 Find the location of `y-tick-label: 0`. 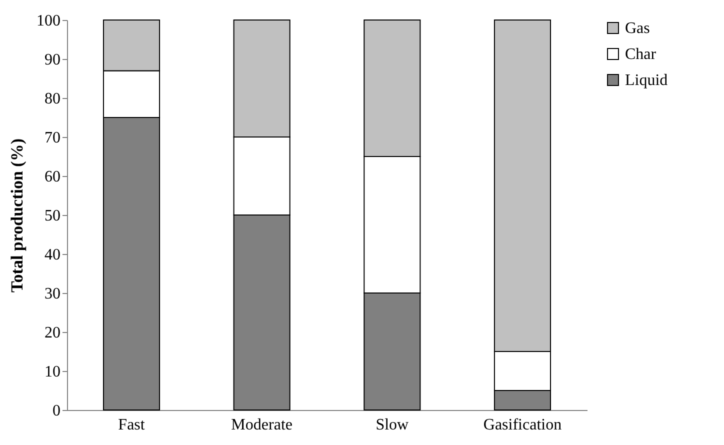

y-tick-label: 0 is located at coordinates (56, 411).